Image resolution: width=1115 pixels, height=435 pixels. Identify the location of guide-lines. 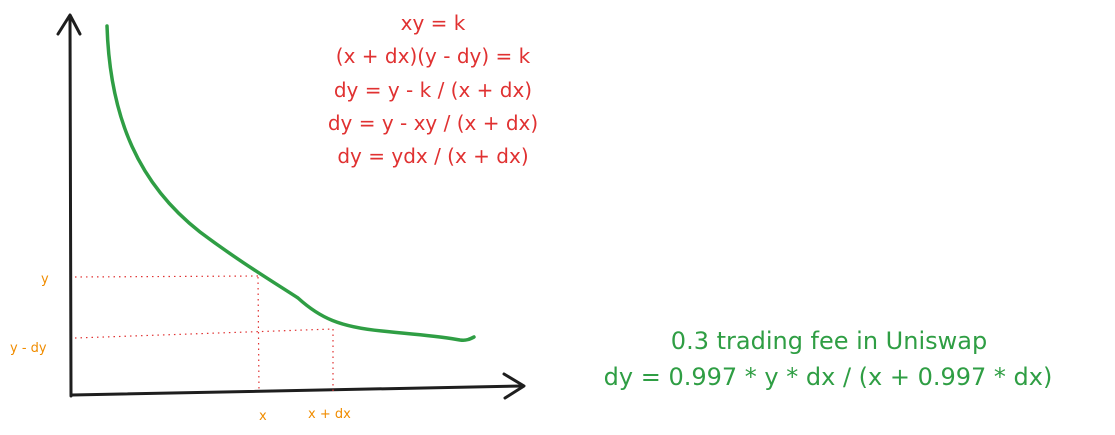
(204, 334).